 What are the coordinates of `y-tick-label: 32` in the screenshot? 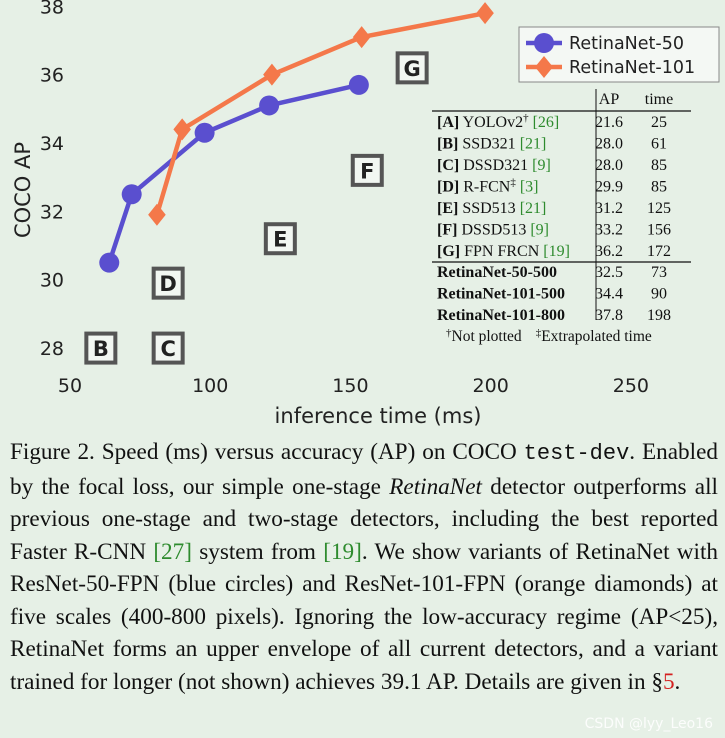 It's located at (52, 212).